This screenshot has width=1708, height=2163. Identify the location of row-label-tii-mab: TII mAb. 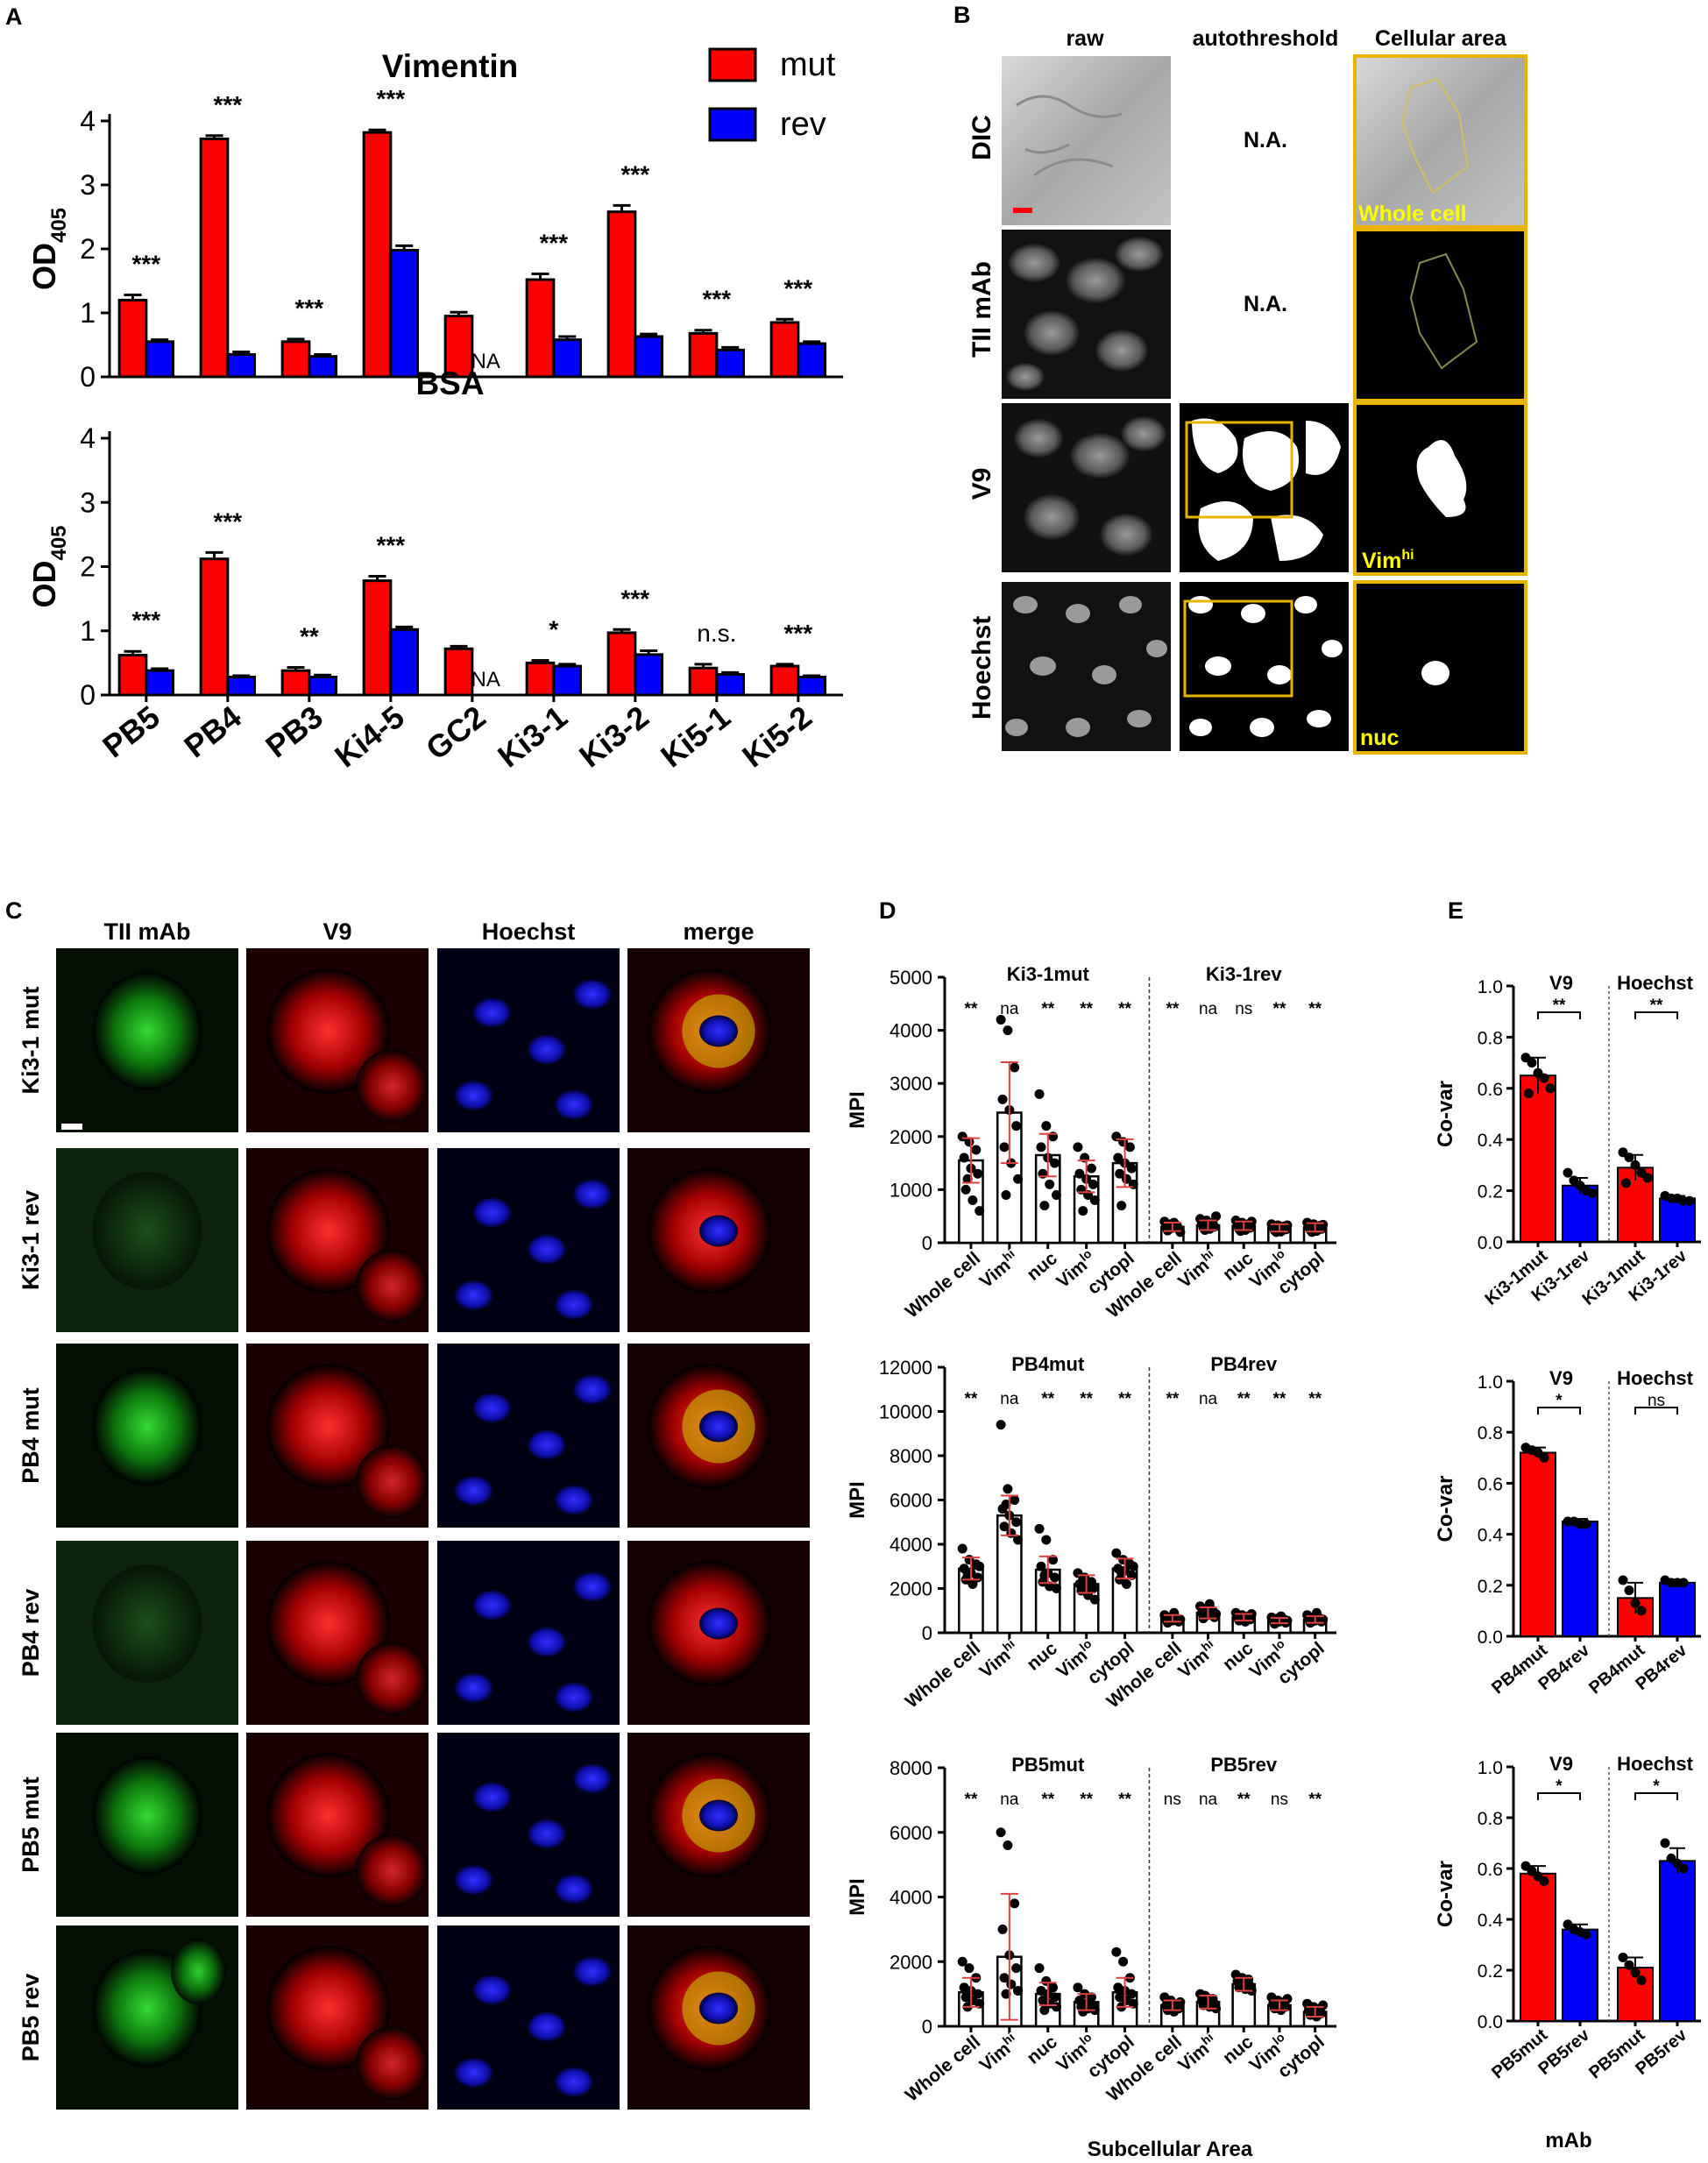
(981, 310).